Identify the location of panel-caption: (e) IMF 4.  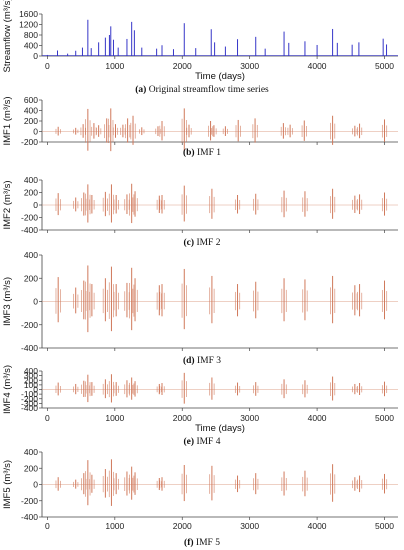
(202, 441).